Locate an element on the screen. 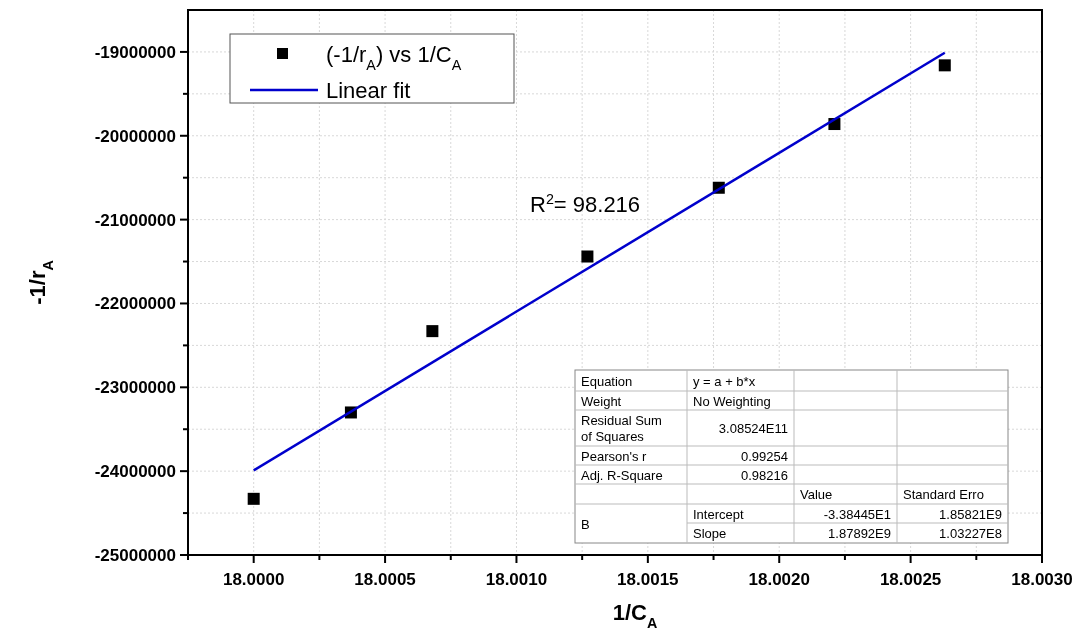 This screenshot has width=1086, height=634. annotation: Pearson's r is located at coordinates (614, 456).